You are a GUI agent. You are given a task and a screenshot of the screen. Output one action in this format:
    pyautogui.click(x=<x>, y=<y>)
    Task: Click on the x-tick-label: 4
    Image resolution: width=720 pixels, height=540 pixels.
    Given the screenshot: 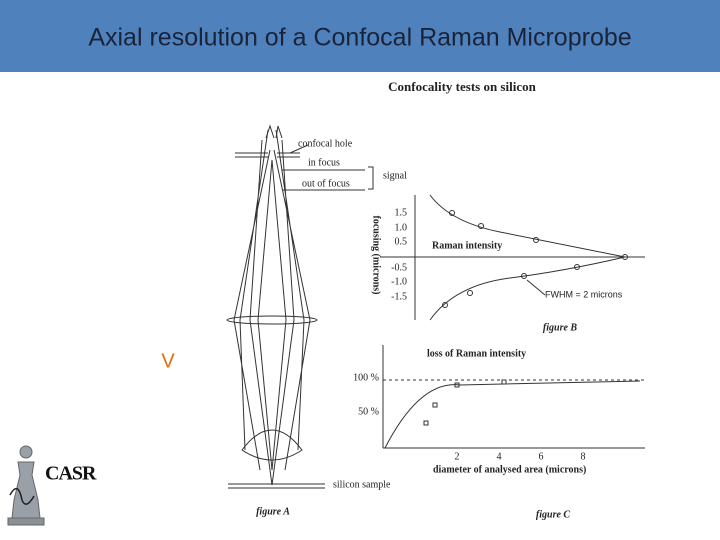 What is the action you would take?
    pyautogui.click(x=499, y=456)
    